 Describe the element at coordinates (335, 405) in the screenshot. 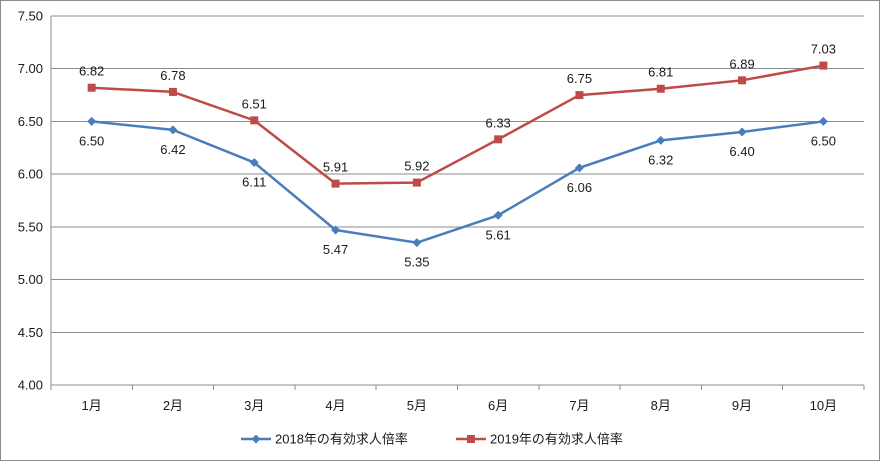

I see `x-tick-label: 4月` at that location.